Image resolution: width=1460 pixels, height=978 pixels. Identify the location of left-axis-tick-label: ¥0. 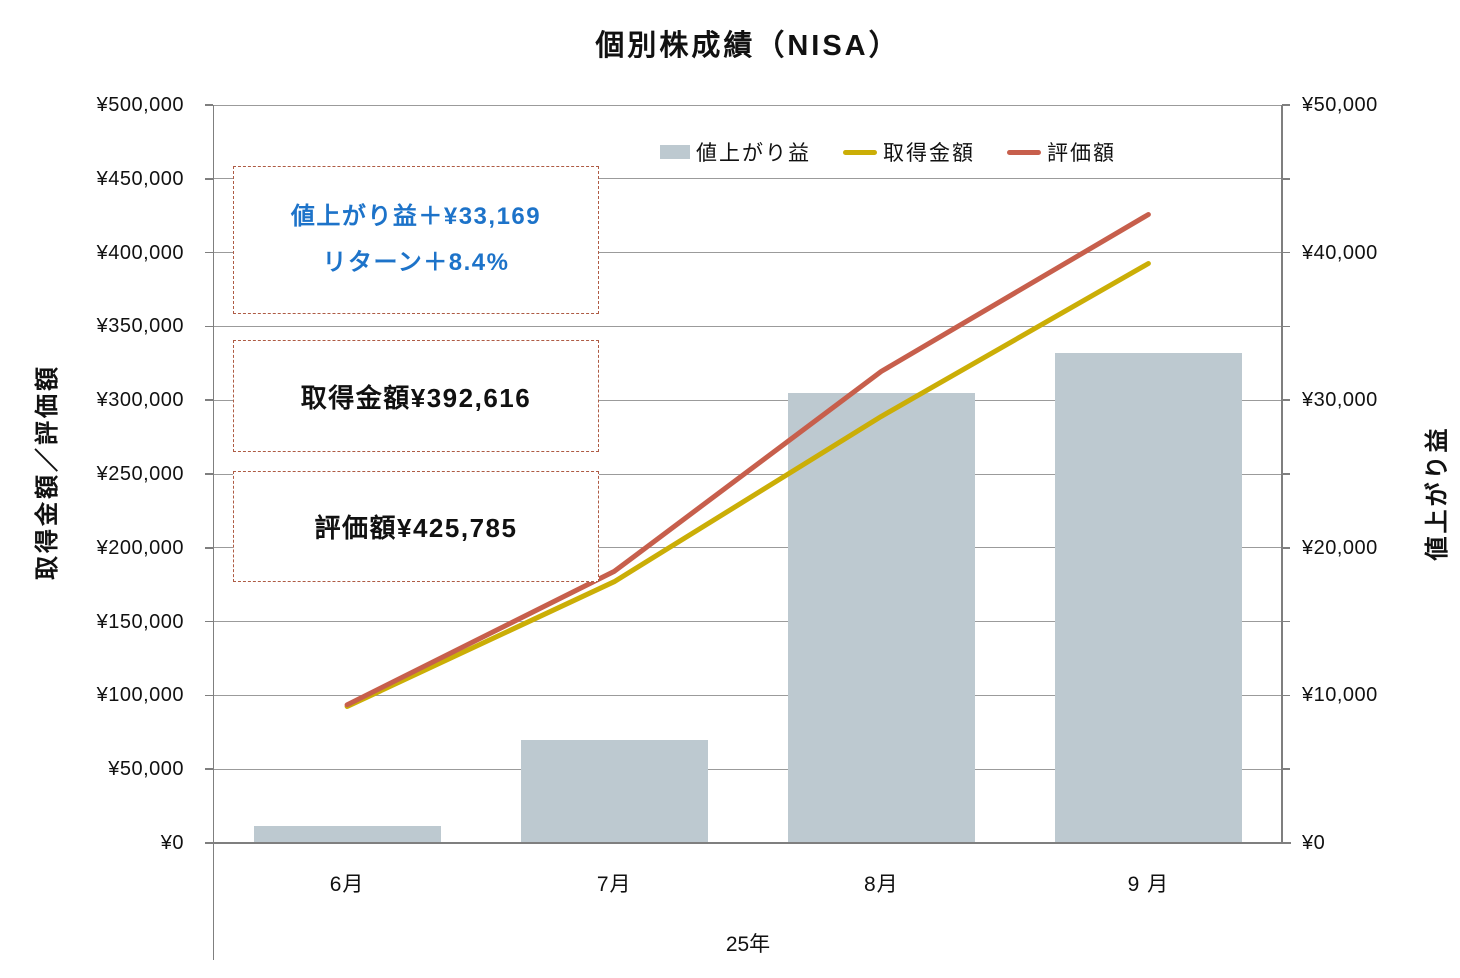
(172, 843).